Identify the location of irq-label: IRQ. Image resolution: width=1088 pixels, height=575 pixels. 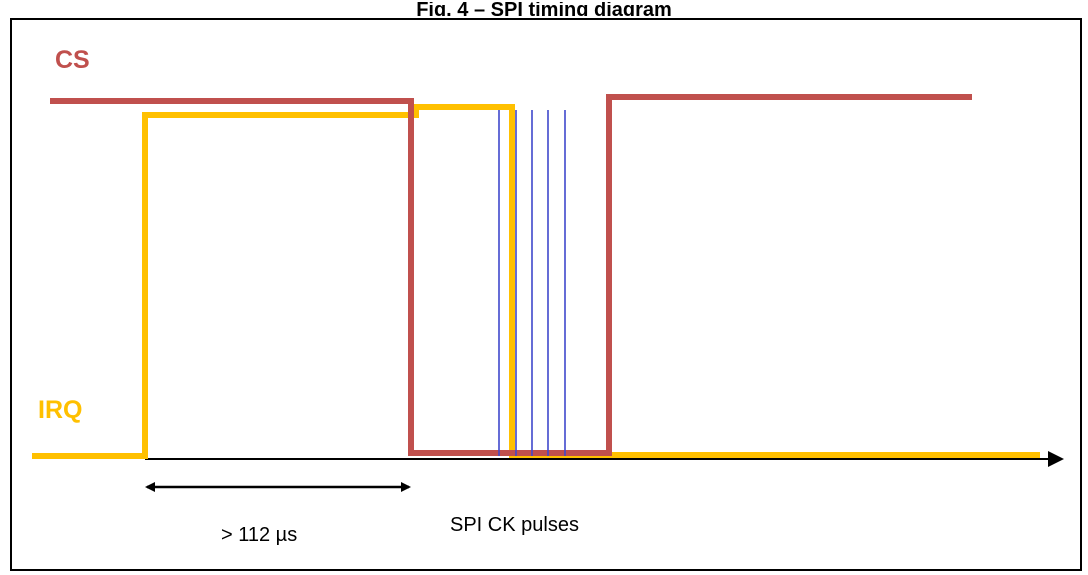
(60, 410).